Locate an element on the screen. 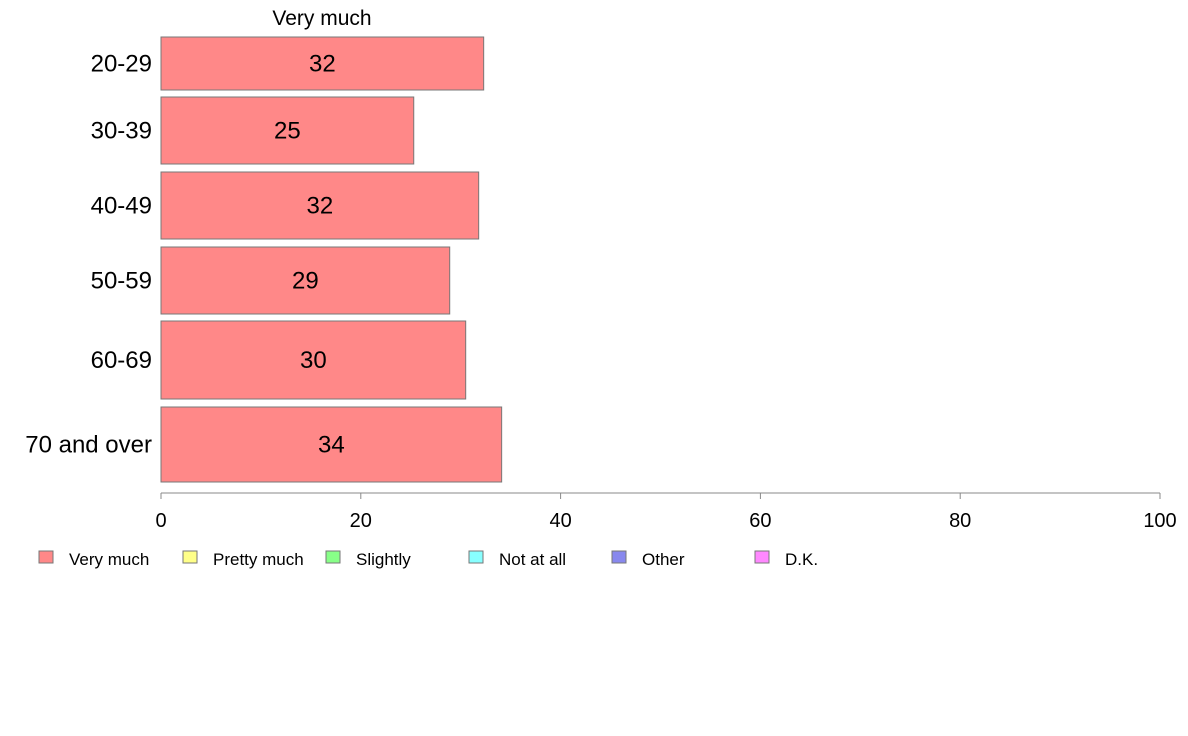 Image resolution: width=1188 pixels, height=736 pixels. x-tick-label: 40 is located at coordinates (560, 521).